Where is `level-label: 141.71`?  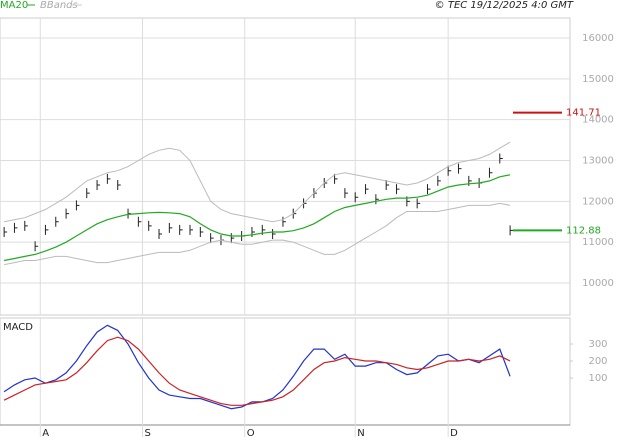 level-label: 141.71 is located at coordinates (583, 113).